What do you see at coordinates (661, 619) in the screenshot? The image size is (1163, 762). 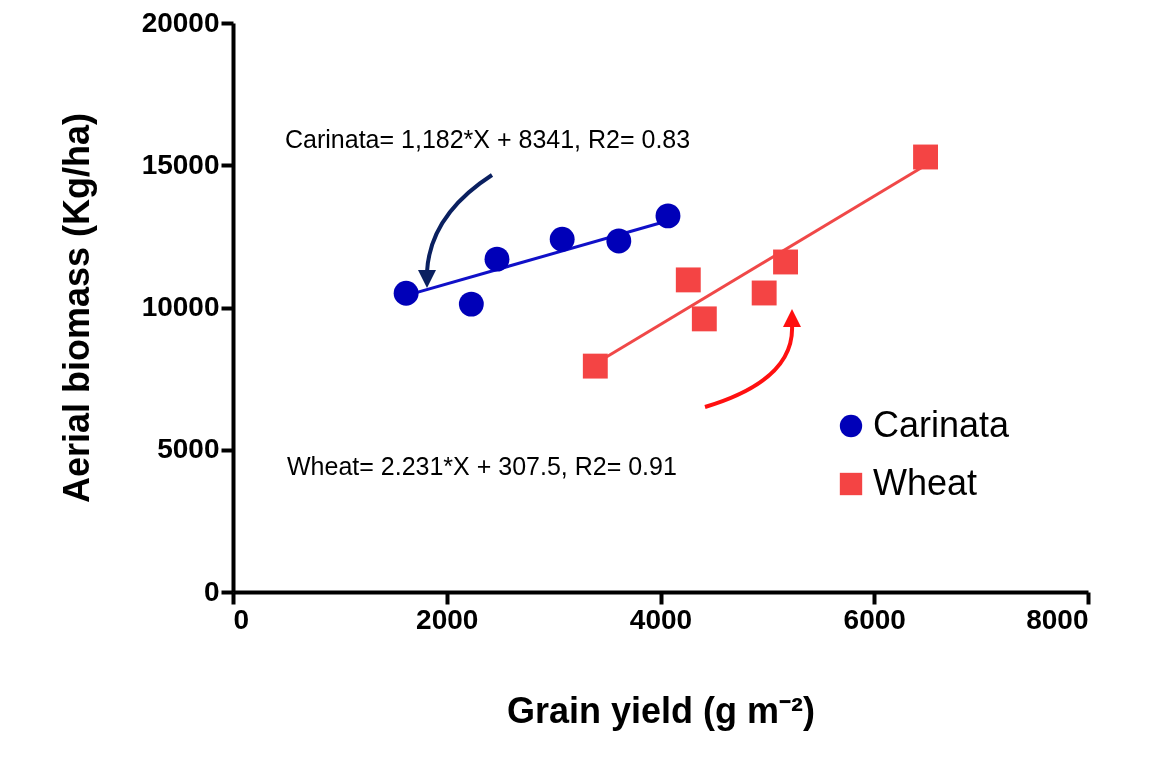 I see `x-tick-label: 4000` at bounding box center [661, 619].